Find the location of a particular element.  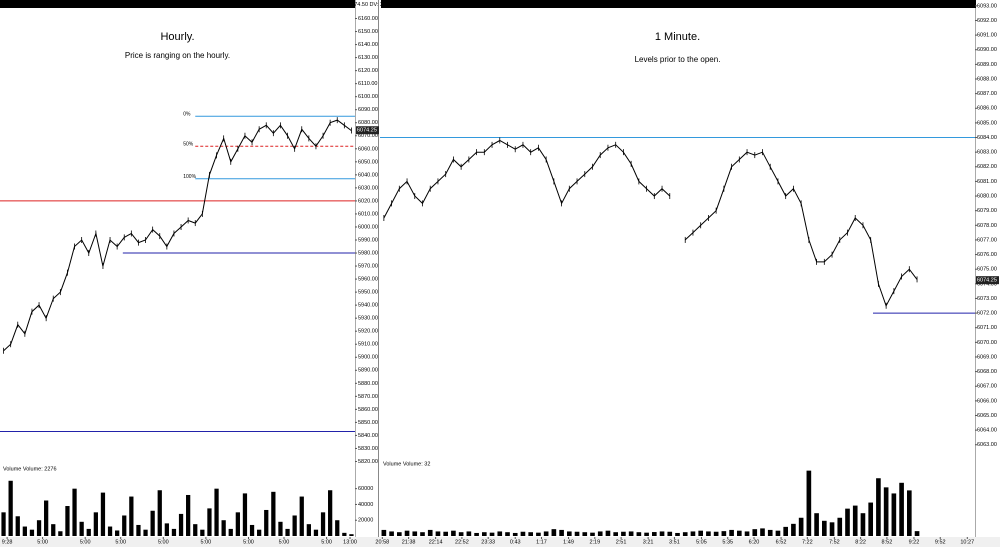

y-tick-label: 6077.00 is located at coordinates (987, 240).